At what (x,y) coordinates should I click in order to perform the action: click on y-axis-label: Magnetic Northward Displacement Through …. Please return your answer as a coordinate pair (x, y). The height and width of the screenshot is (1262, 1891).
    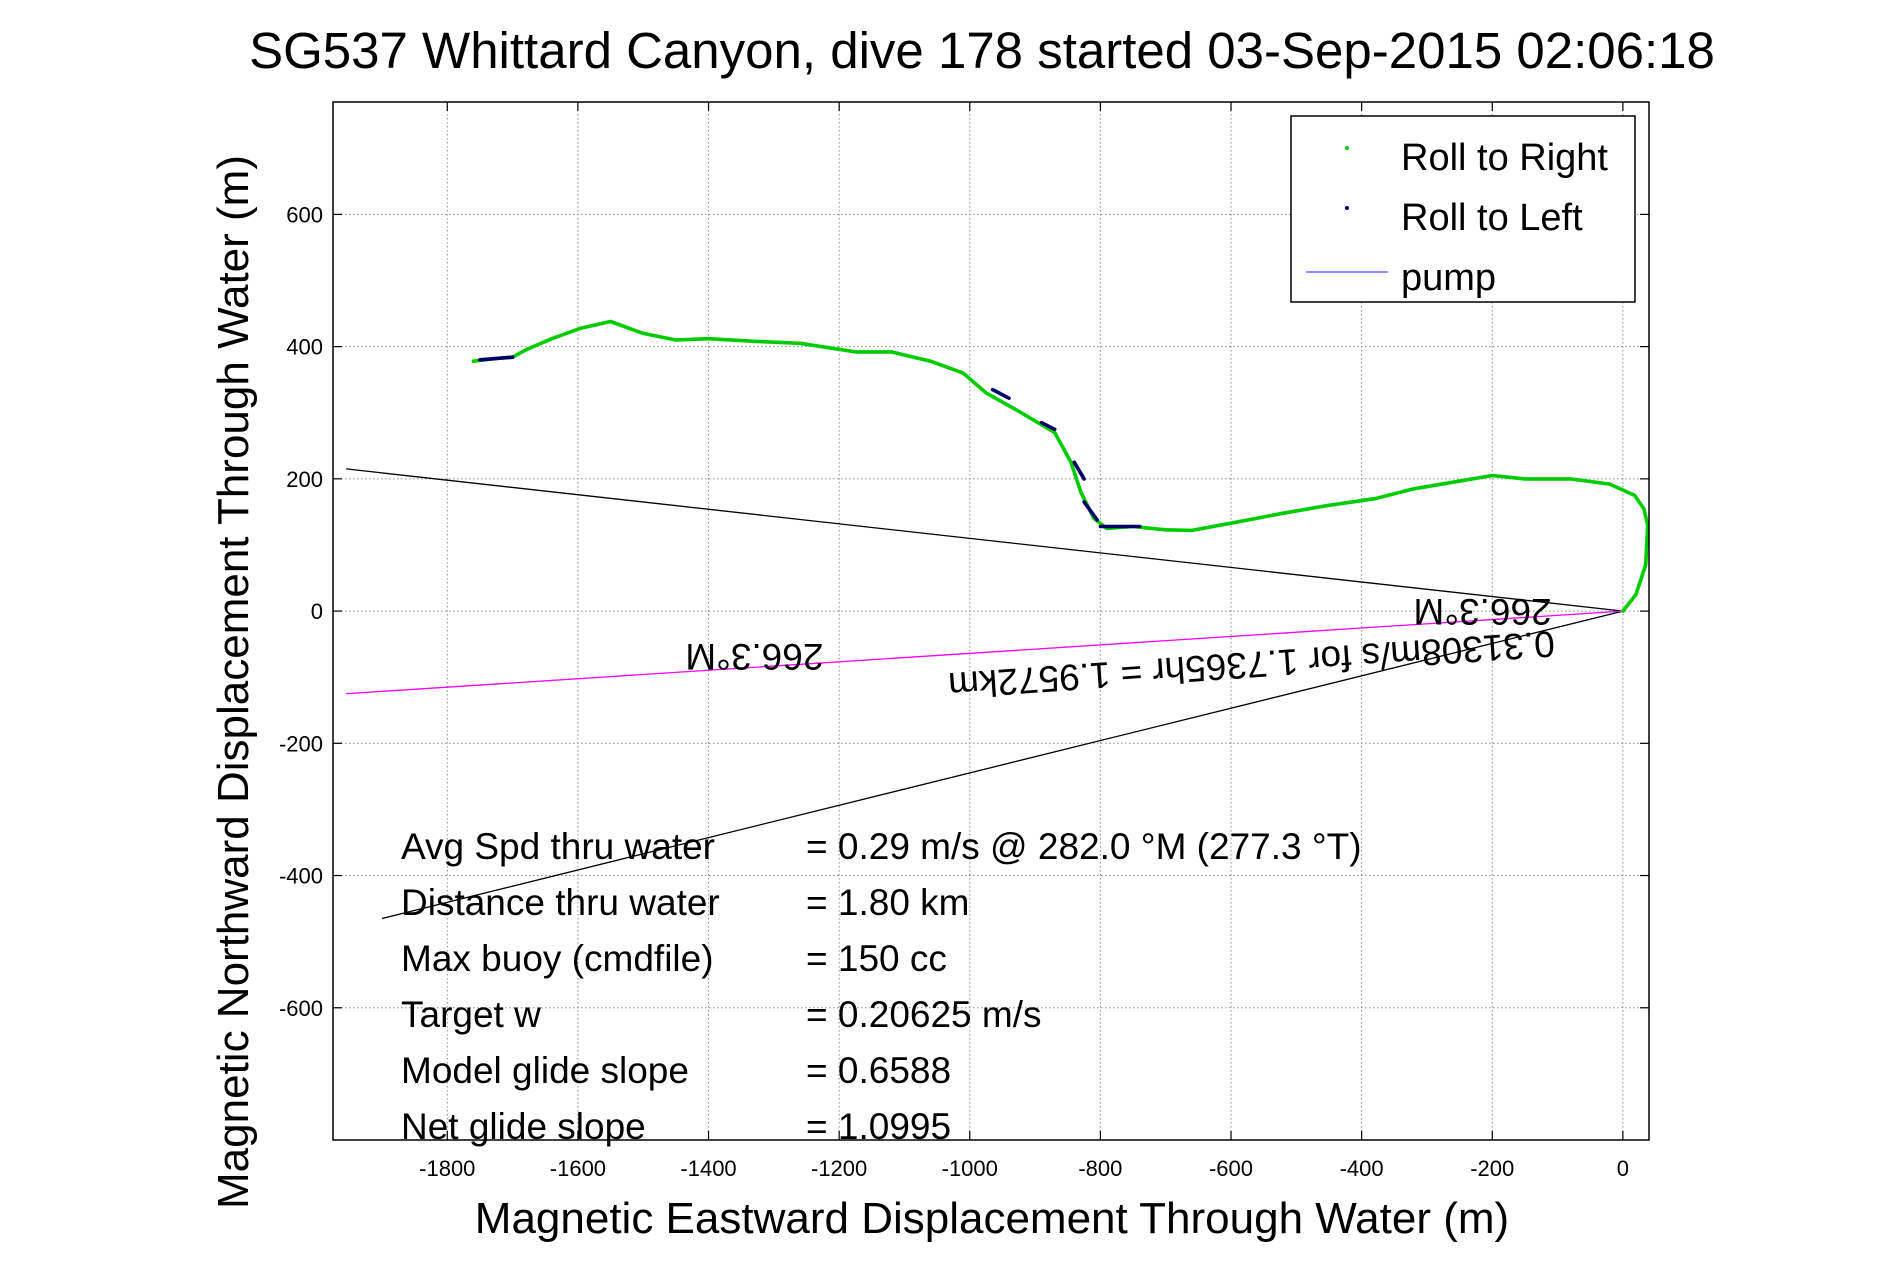
    Looking at the image, I should click on (233, 682).